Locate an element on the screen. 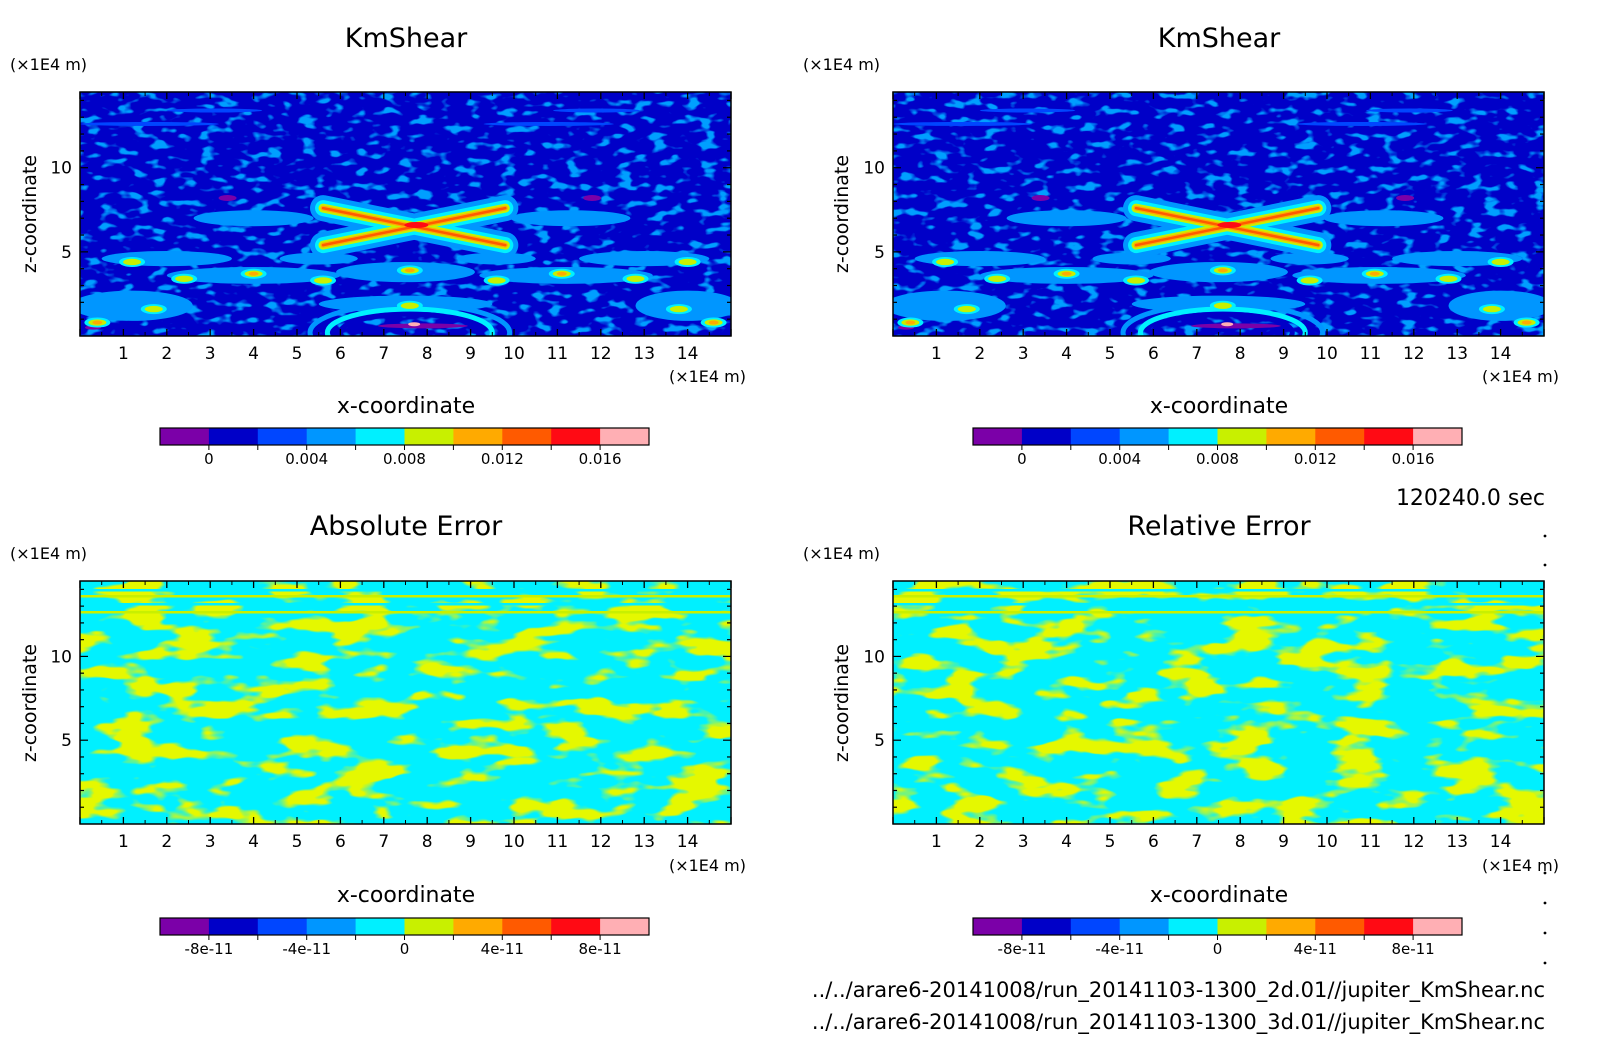  y-tick-label: 5 is located at coordinates (66, 253).